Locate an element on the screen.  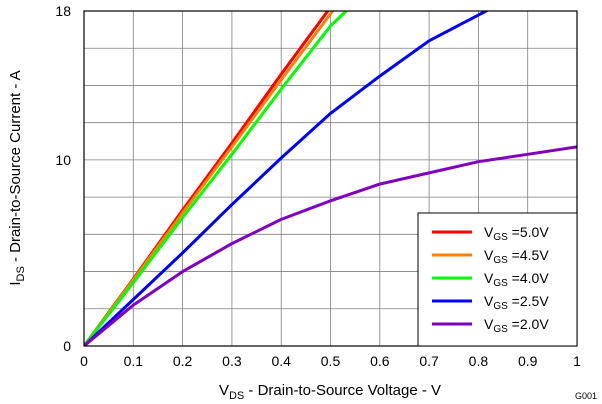
x-tick-label: 0.8 is located at coordinates (479, 361).